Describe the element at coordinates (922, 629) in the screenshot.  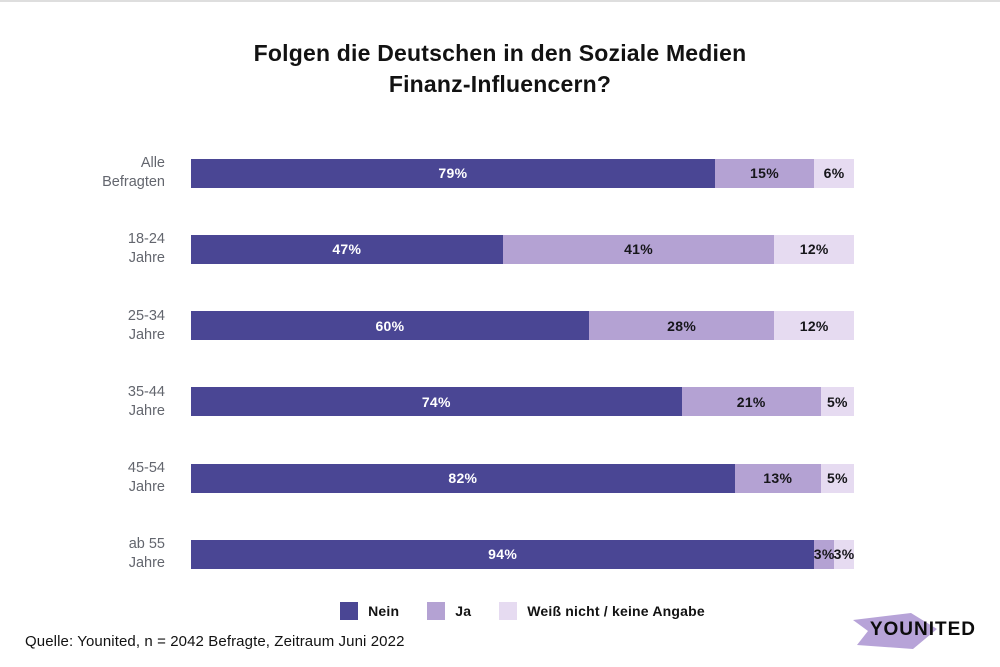
I see `logo-text: YOUNITED` at that location.